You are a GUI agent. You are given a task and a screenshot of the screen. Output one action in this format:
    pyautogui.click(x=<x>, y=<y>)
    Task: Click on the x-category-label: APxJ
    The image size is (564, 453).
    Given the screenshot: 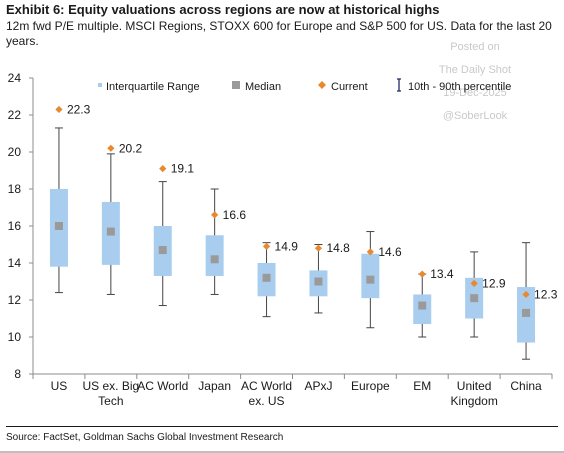 What is the action you would take?
    pyautogui.click(x=318, y=386)
    